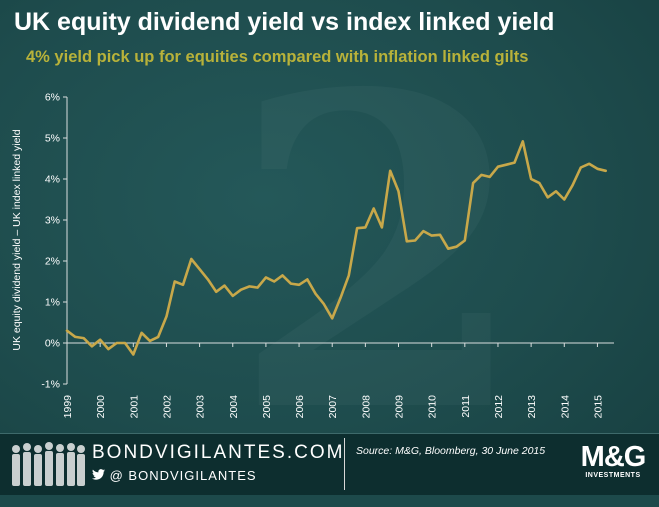  Describe the element at coordinates (333, 407) in the screenshot. I see `x-tick-label: 2007` at that location.